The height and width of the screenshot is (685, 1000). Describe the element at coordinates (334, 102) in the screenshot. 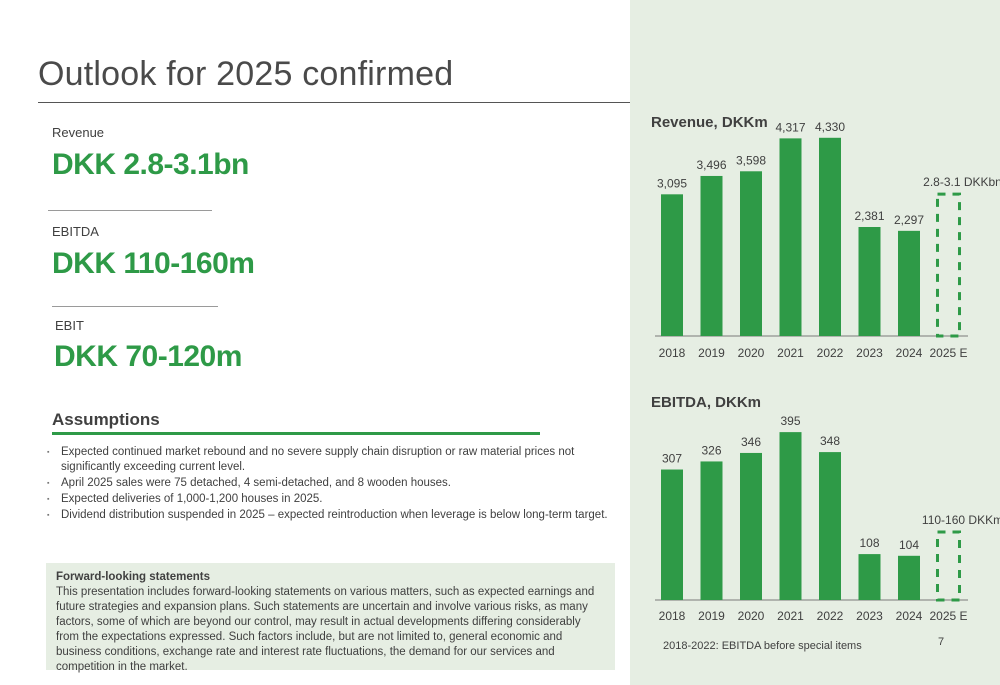

I see `title-divider` at that location.